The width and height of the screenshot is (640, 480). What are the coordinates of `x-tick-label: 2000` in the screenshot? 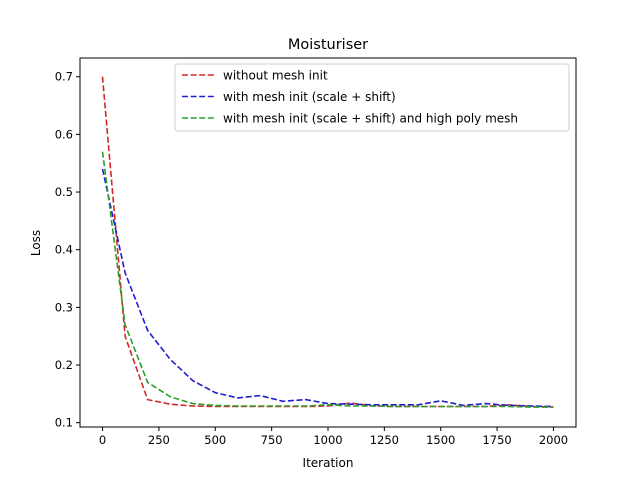 It's located at (553, 440).